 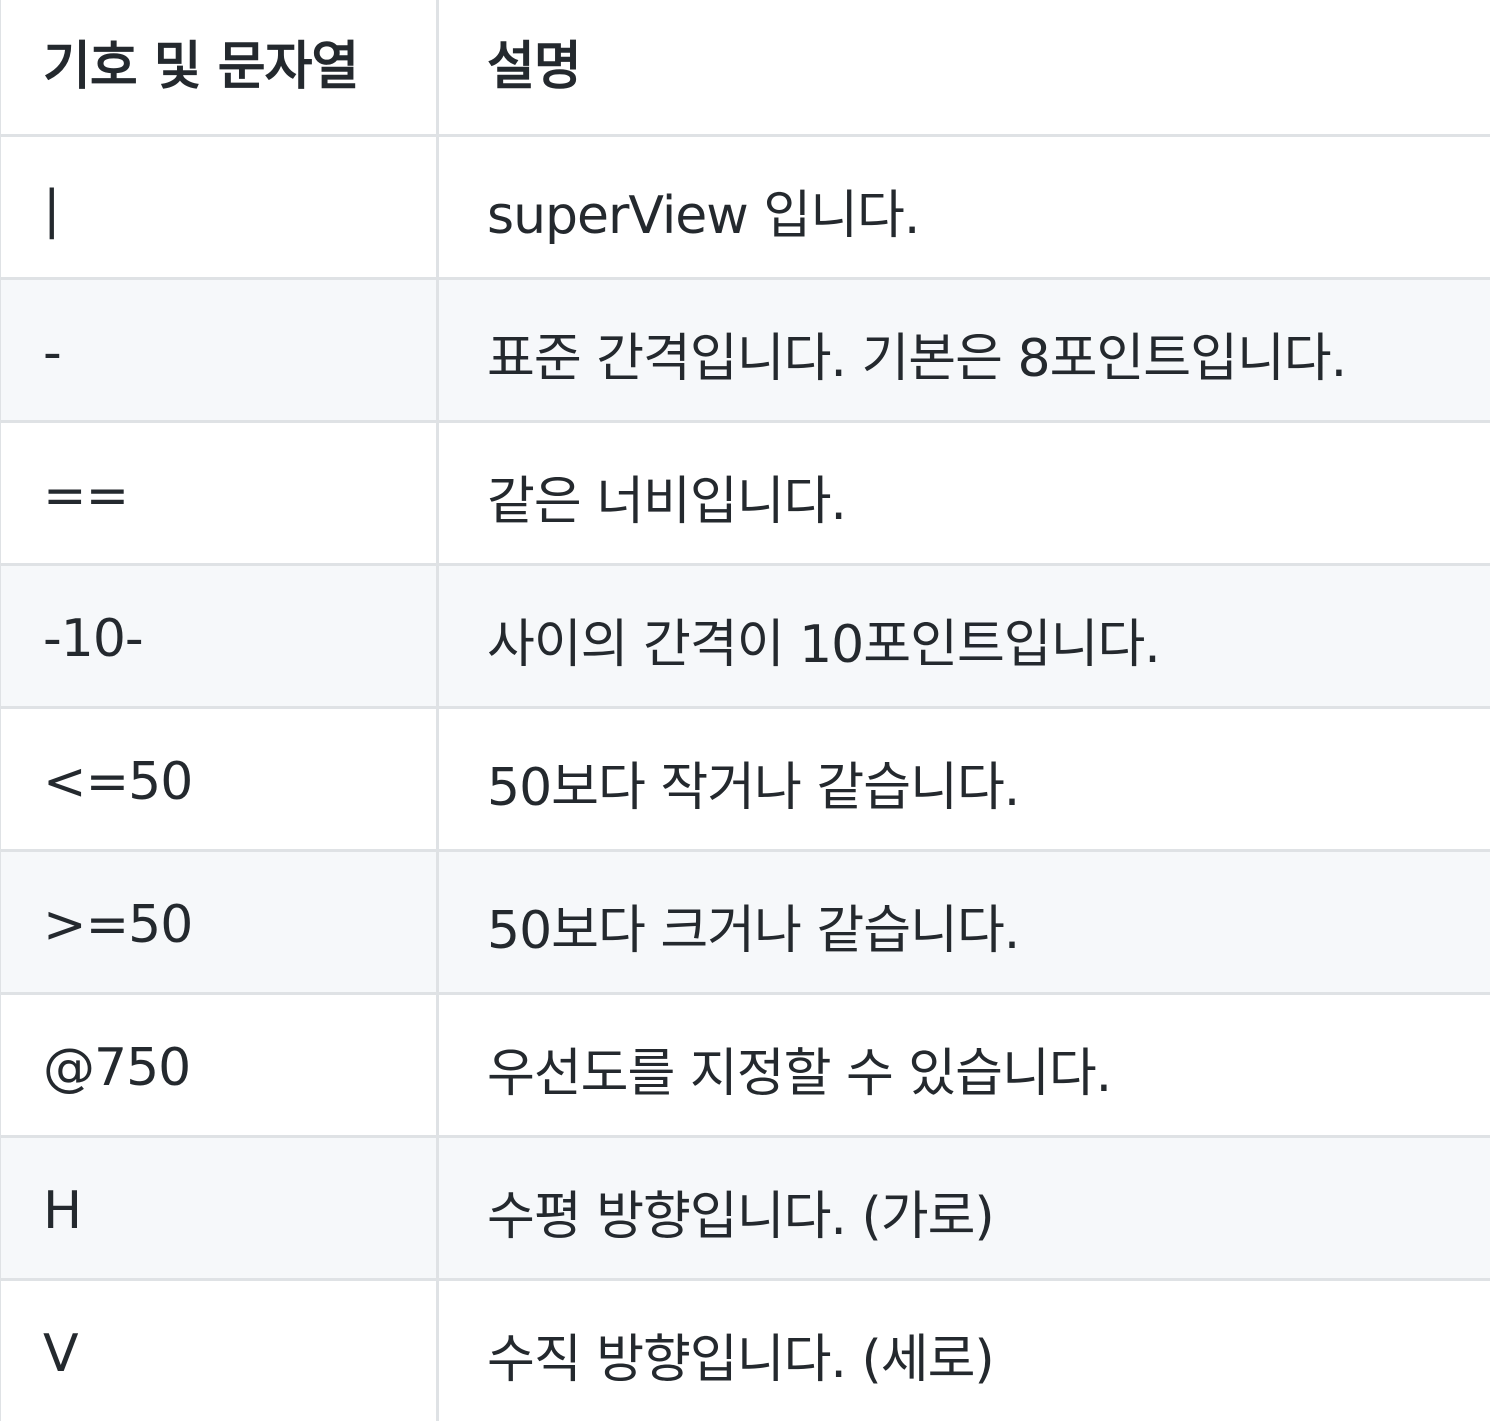 I want to click on header-description: 설명, so click(x=964, y=68).